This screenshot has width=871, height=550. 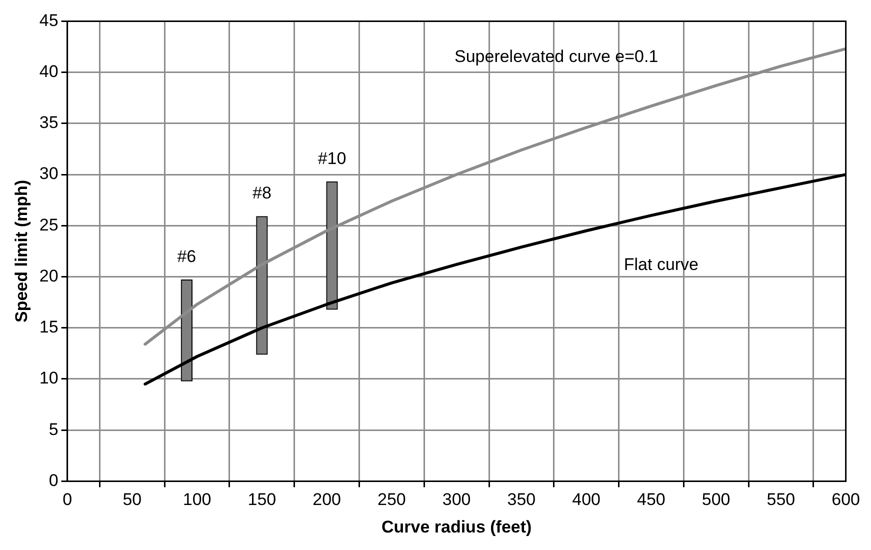 What do you see at coordinates (21, 251) in the screenshot?
I see `y-axis-title: Speed limit (mph)` at bounding box center [21, 251].